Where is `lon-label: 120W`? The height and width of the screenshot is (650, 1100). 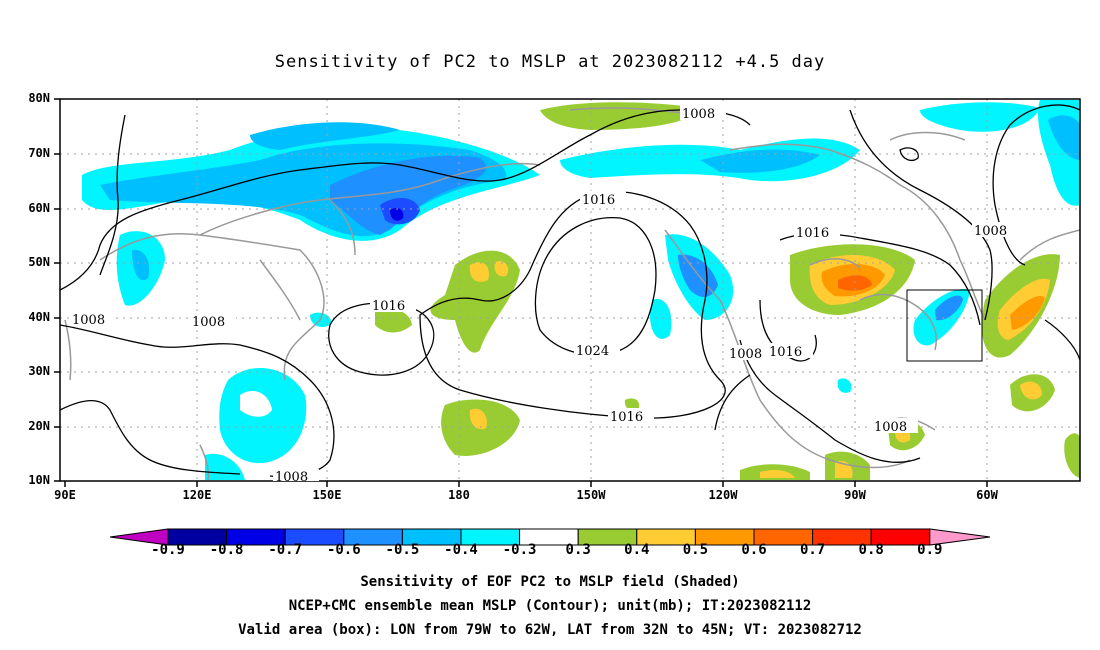 lon-label: 120W is located at coordinates (723, 495).